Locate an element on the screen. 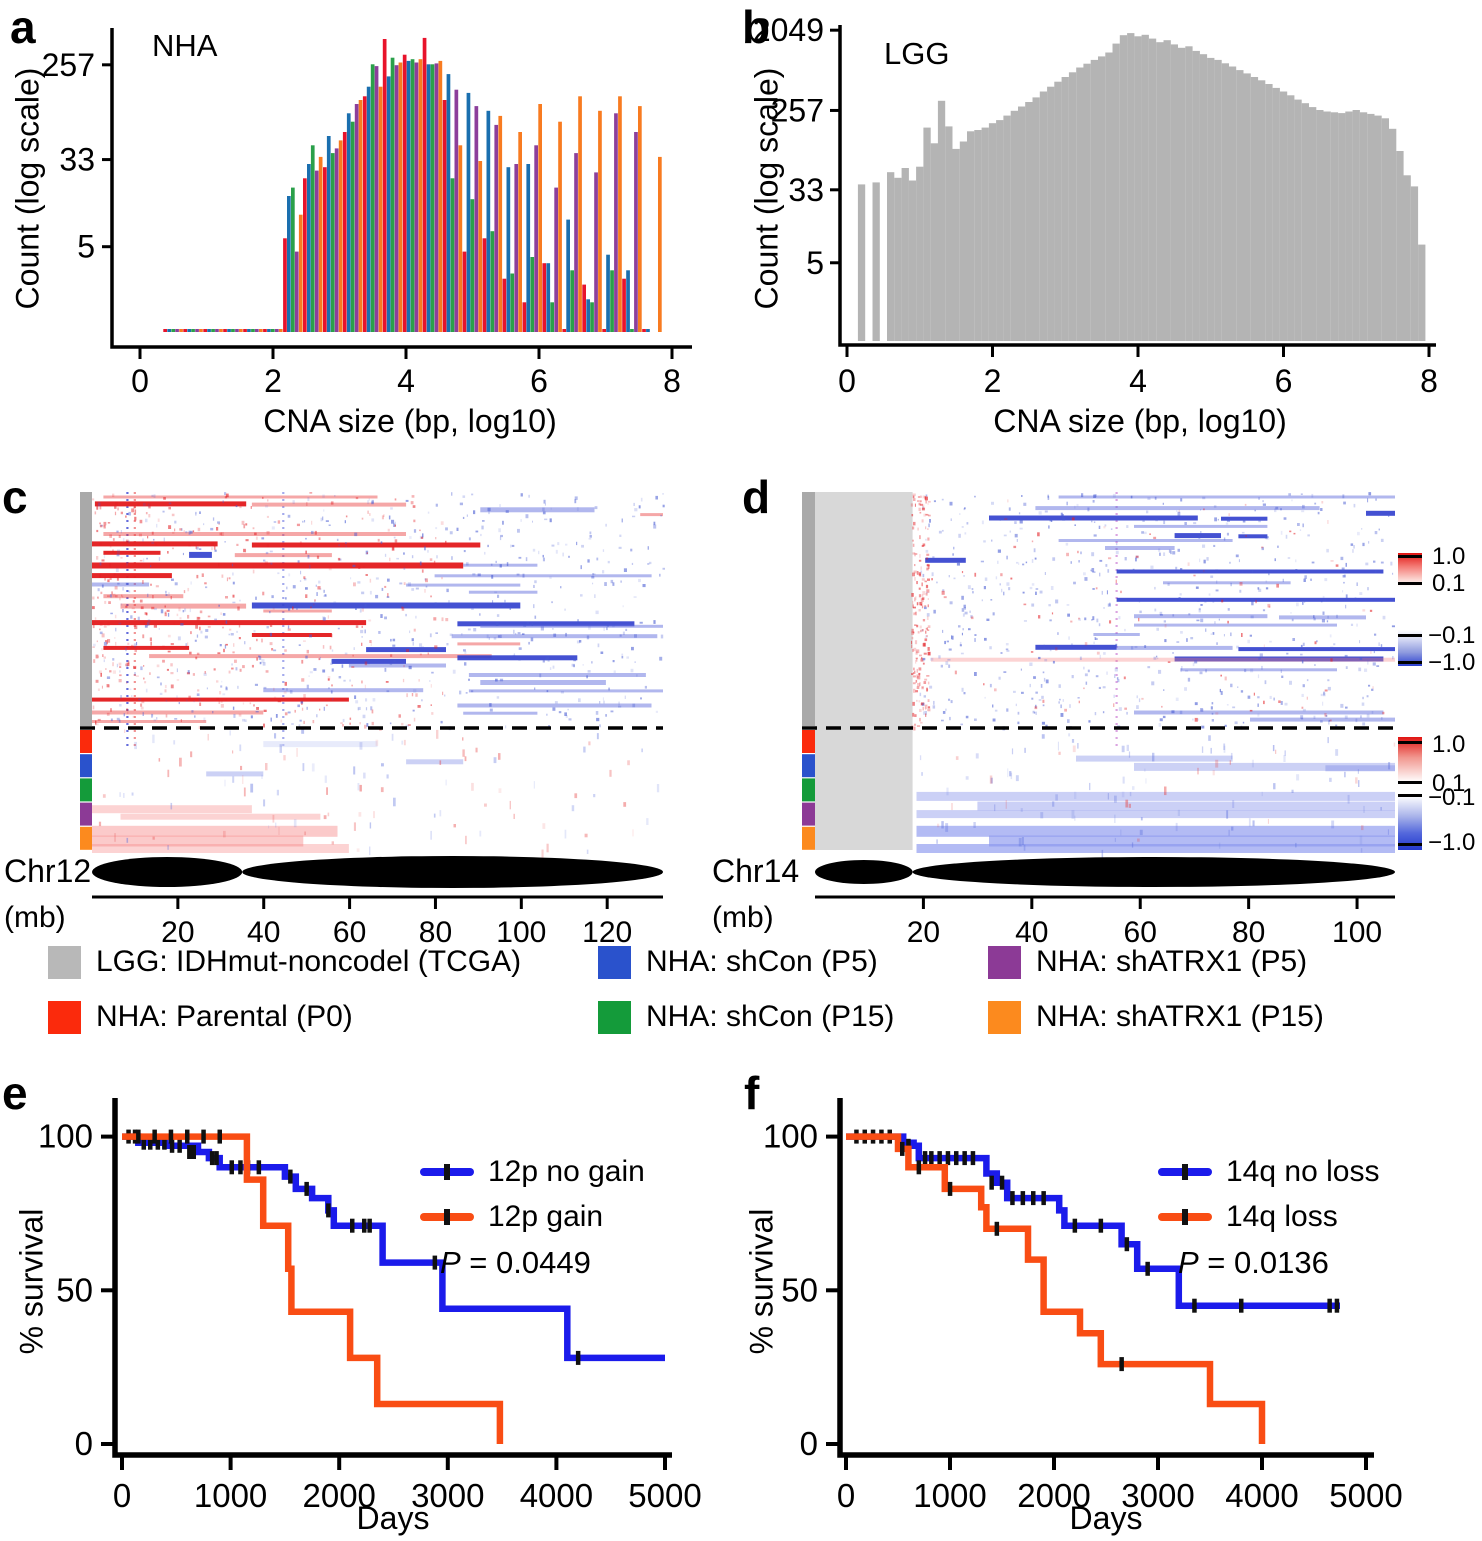  panel-e-xlabel: Days is located at coordinates (393, 1518).